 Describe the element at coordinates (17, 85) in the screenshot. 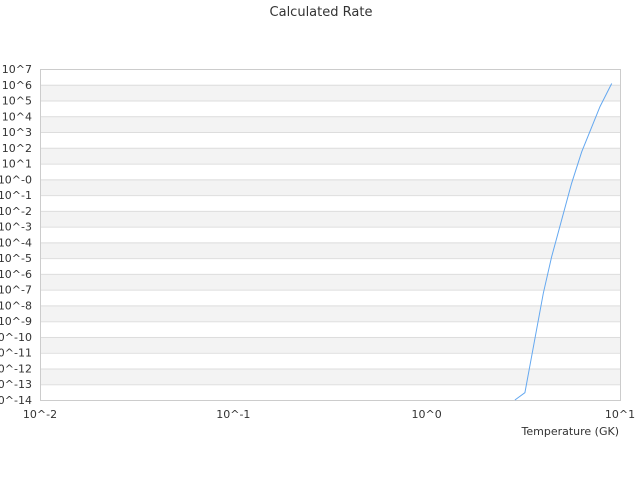

I see `y-tick-label: 10^6` at that location.